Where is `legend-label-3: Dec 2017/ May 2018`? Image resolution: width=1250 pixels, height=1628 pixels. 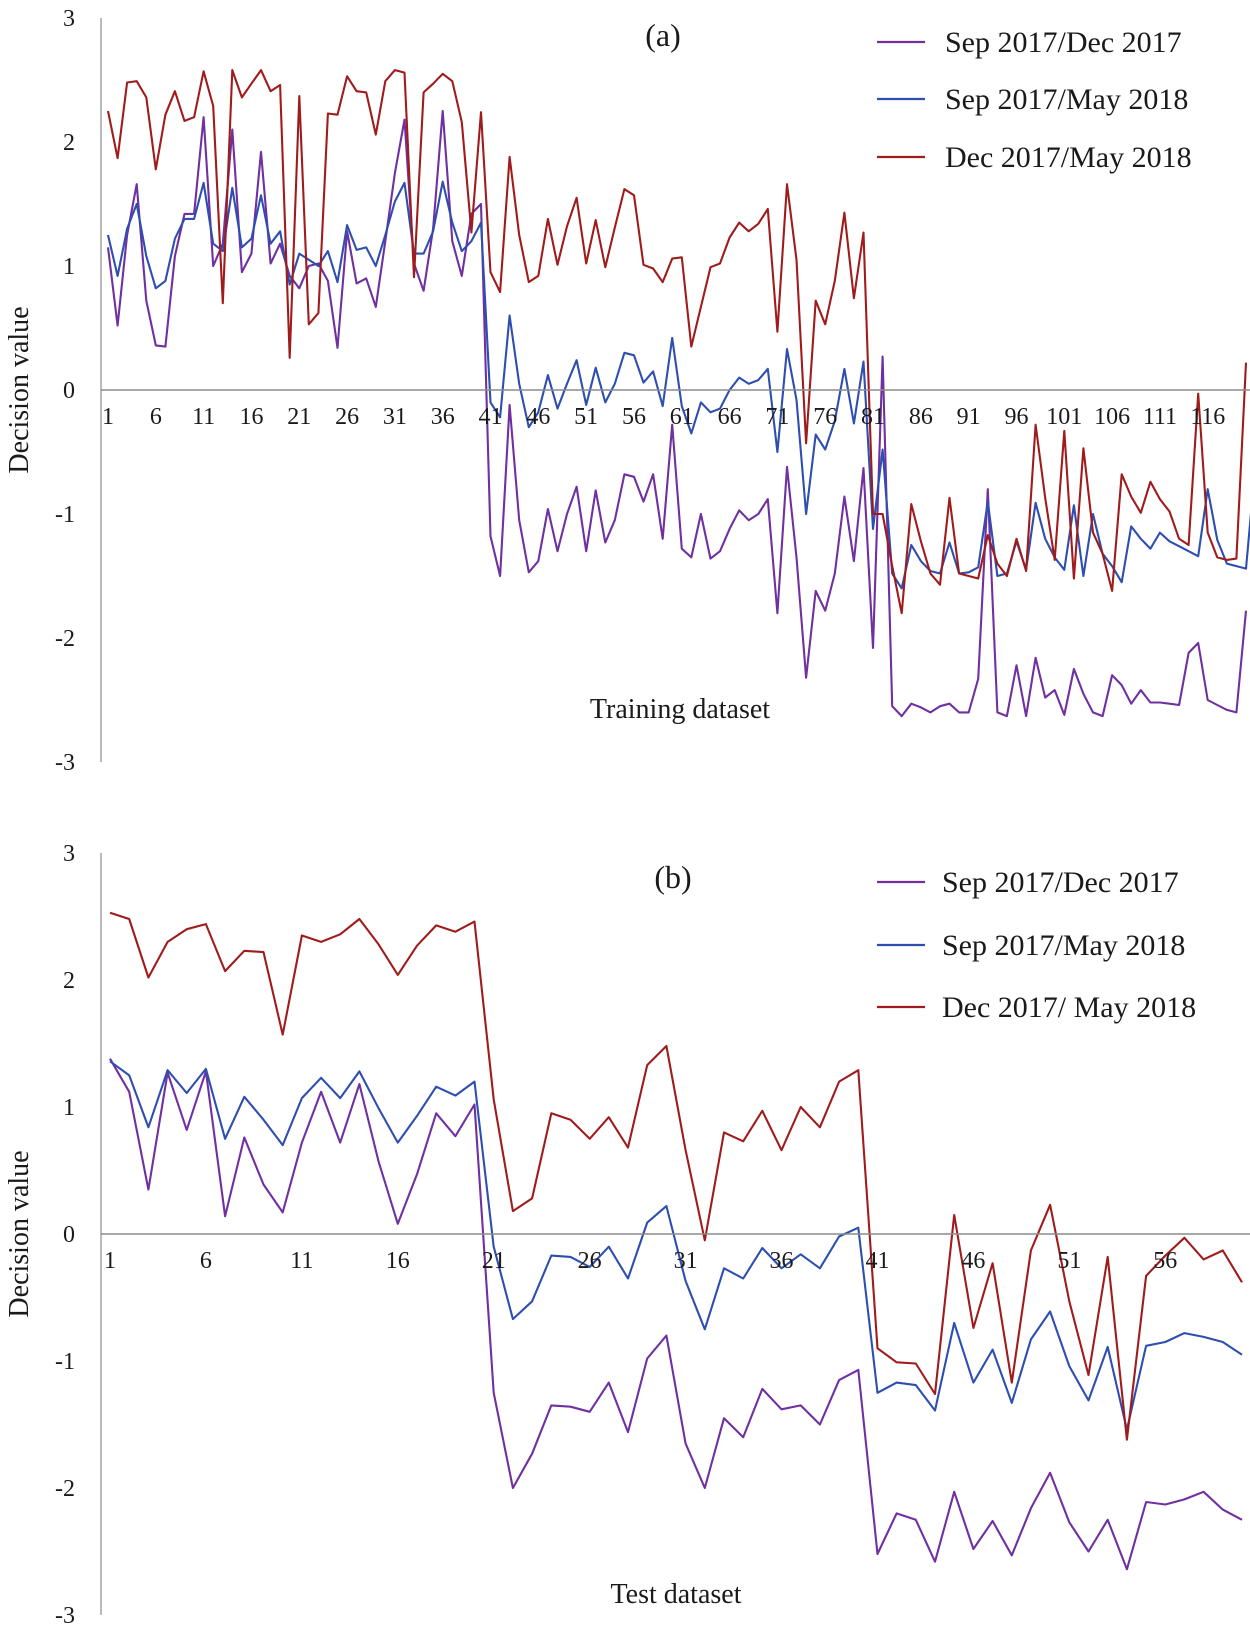 legend-label-3: Dec 2017/ May 2018 is located at coordinates (1069, 1007).